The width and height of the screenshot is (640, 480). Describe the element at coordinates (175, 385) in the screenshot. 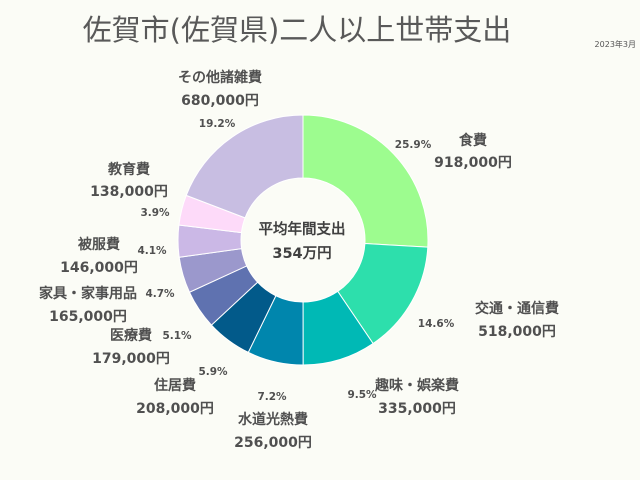

I see `slice-label-4: 住居費` at that location.